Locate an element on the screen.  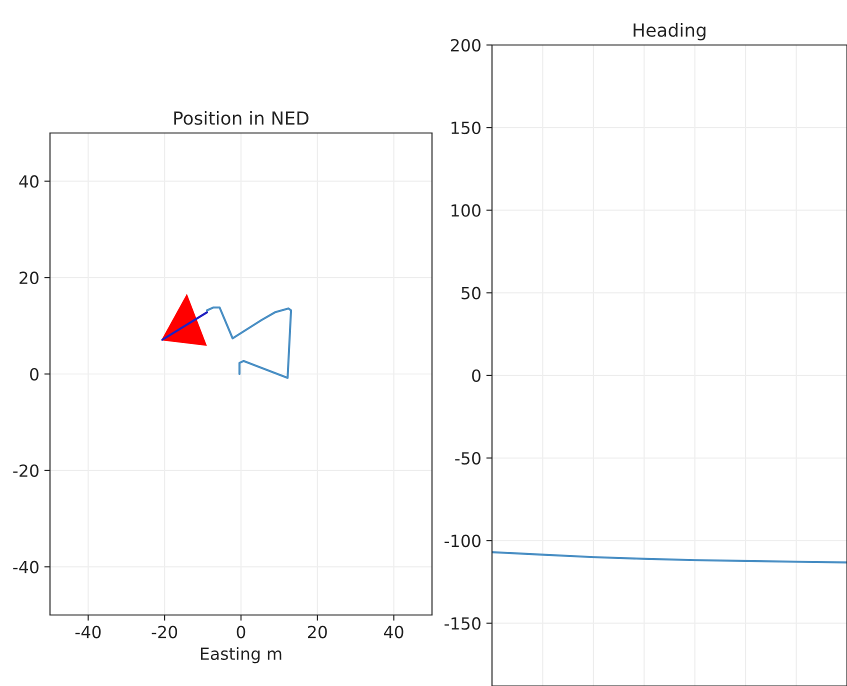
y-tick-label: 100 is located at coordinates (466, 210).